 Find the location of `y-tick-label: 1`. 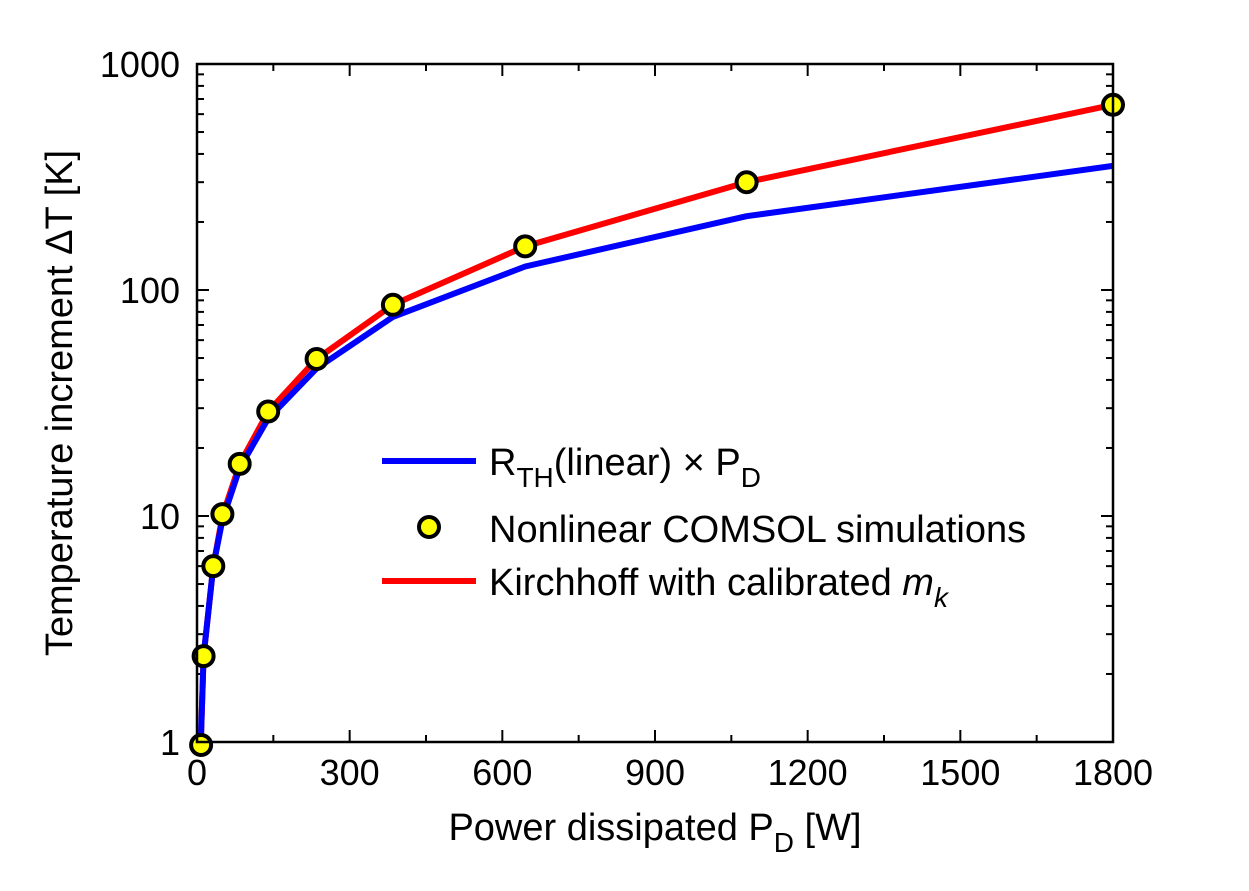

y-tick-label: 1 is located at coordinates (170, 742).